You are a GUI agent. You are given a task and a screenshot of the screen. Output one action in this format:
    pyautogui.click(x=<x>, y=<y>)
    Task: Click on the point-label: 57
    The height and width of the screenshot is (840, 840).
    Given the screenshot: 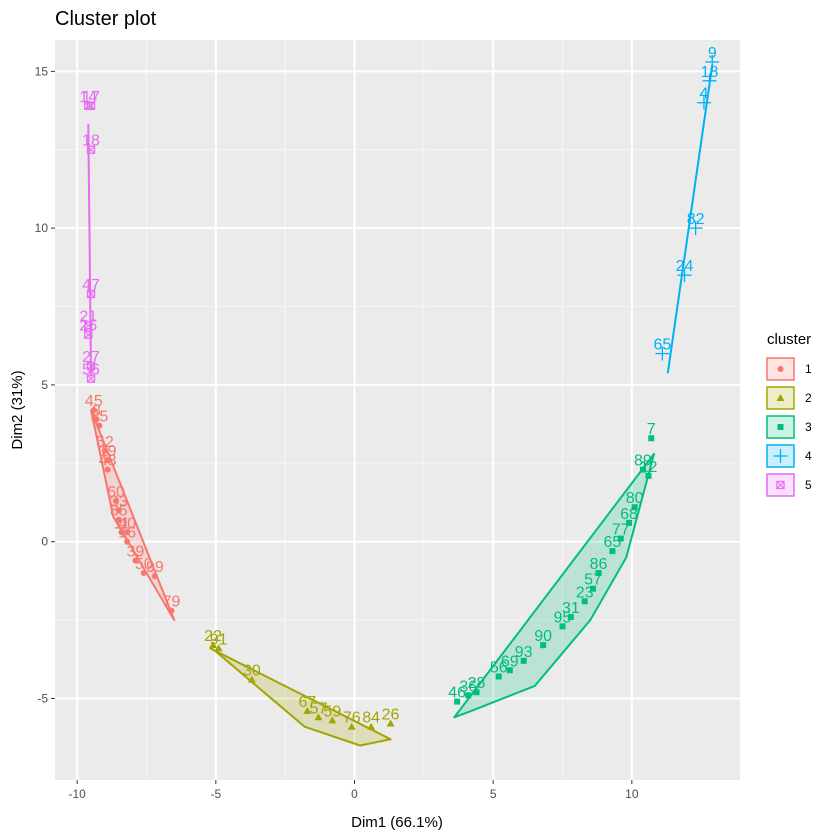 What is the action you would take?
    pyautogui.click(x=319, y=708)
    